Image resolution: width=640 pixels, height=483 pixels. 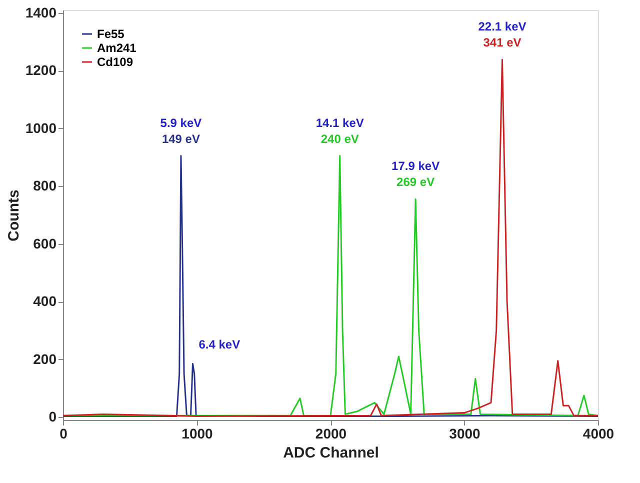 What do you see at coordinates (52, 416) in the screenshot?
I see `y-tick-label: 0` at bounding box center [52, 416].